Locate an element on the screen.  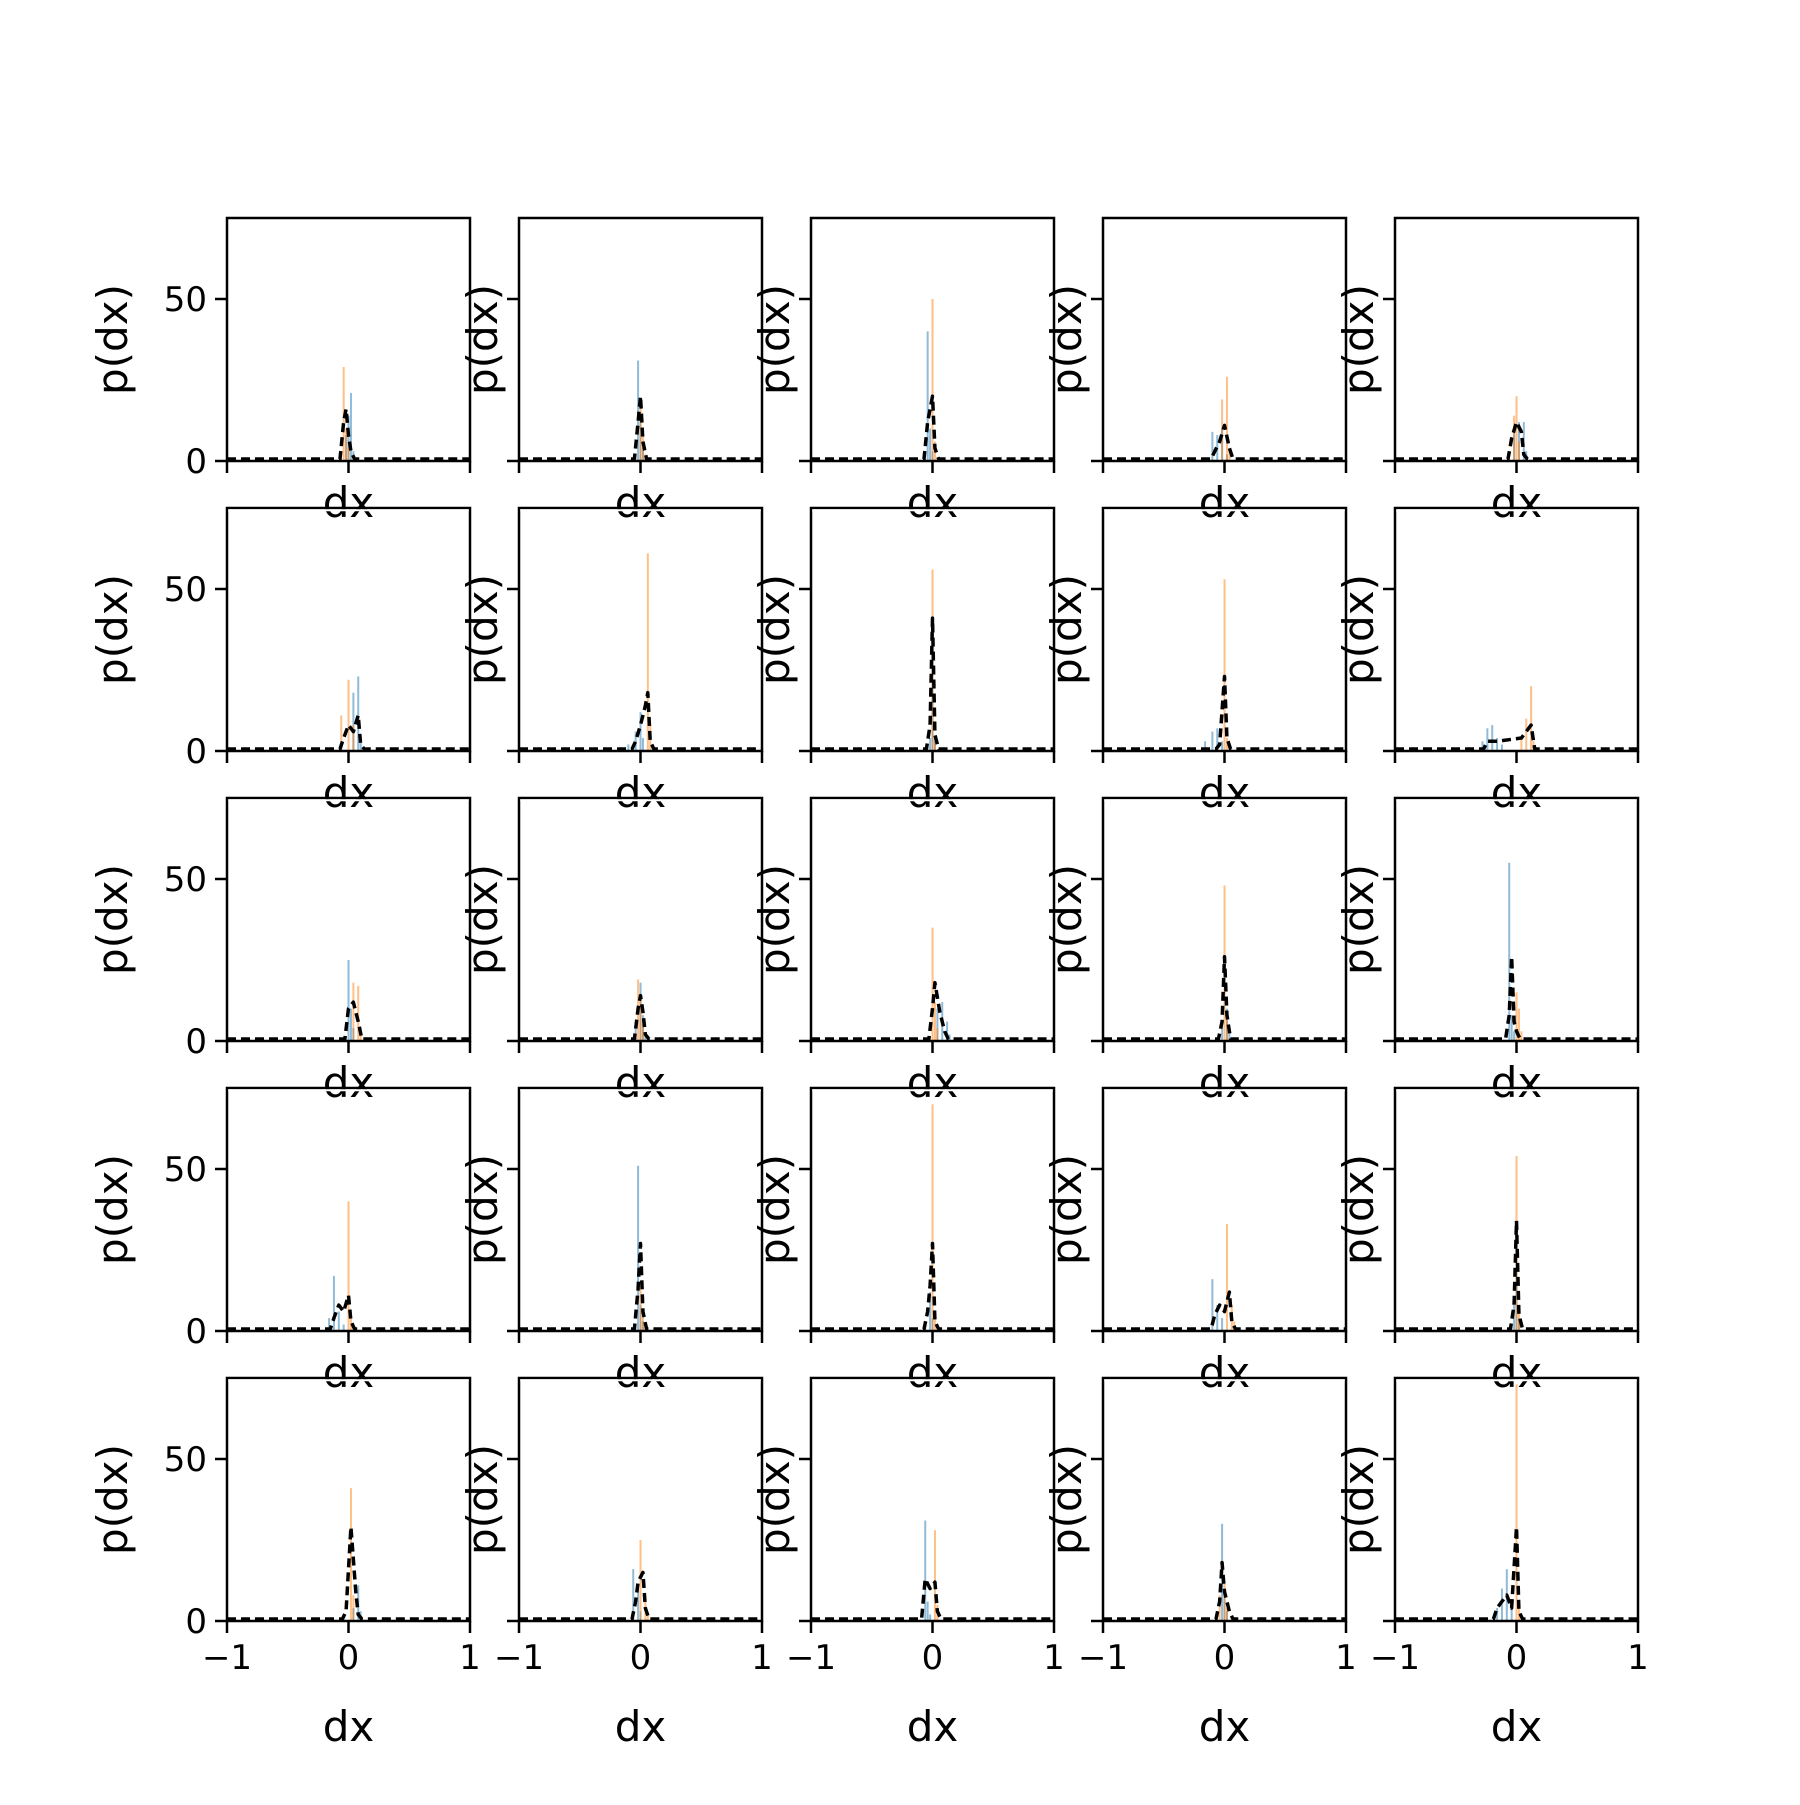
panel-2-5: dx p(dx) is located at coordinates (1487, 661).